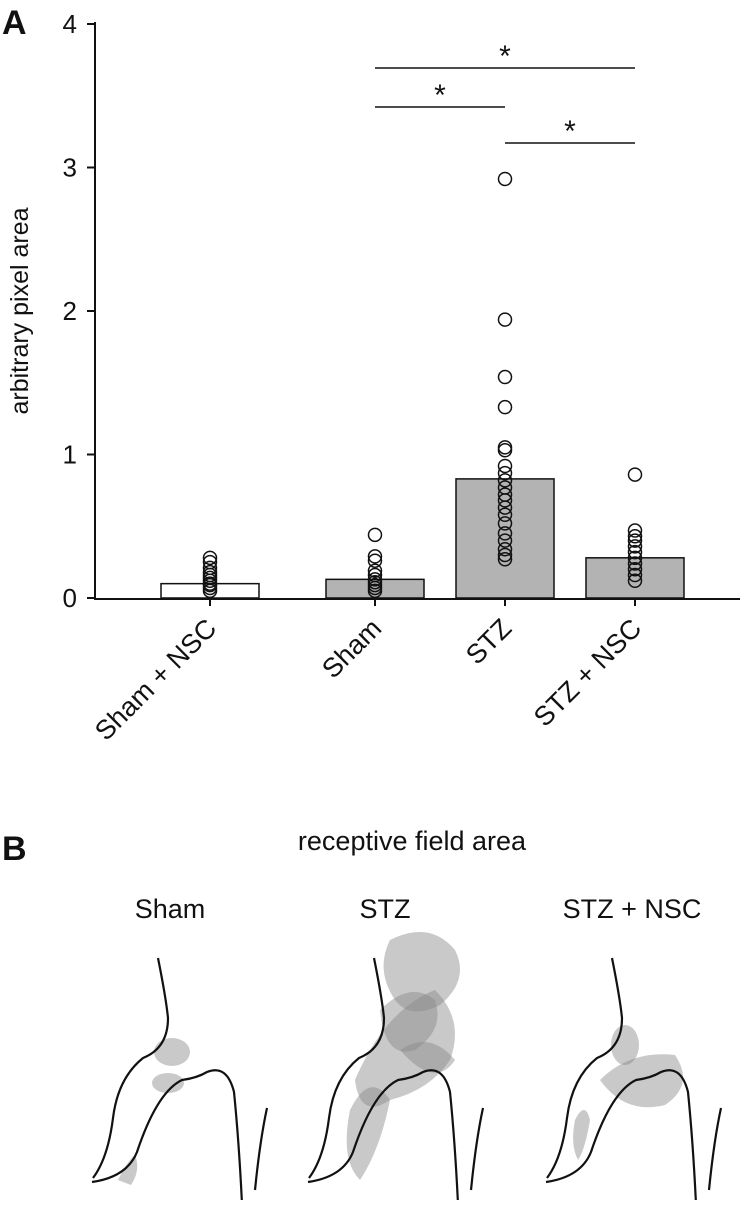 This screenshot has height=1205, width=742. Describe the element at coordinates (351, 648) in the screenshot. I see `x-tick-label: Sham` at that location.